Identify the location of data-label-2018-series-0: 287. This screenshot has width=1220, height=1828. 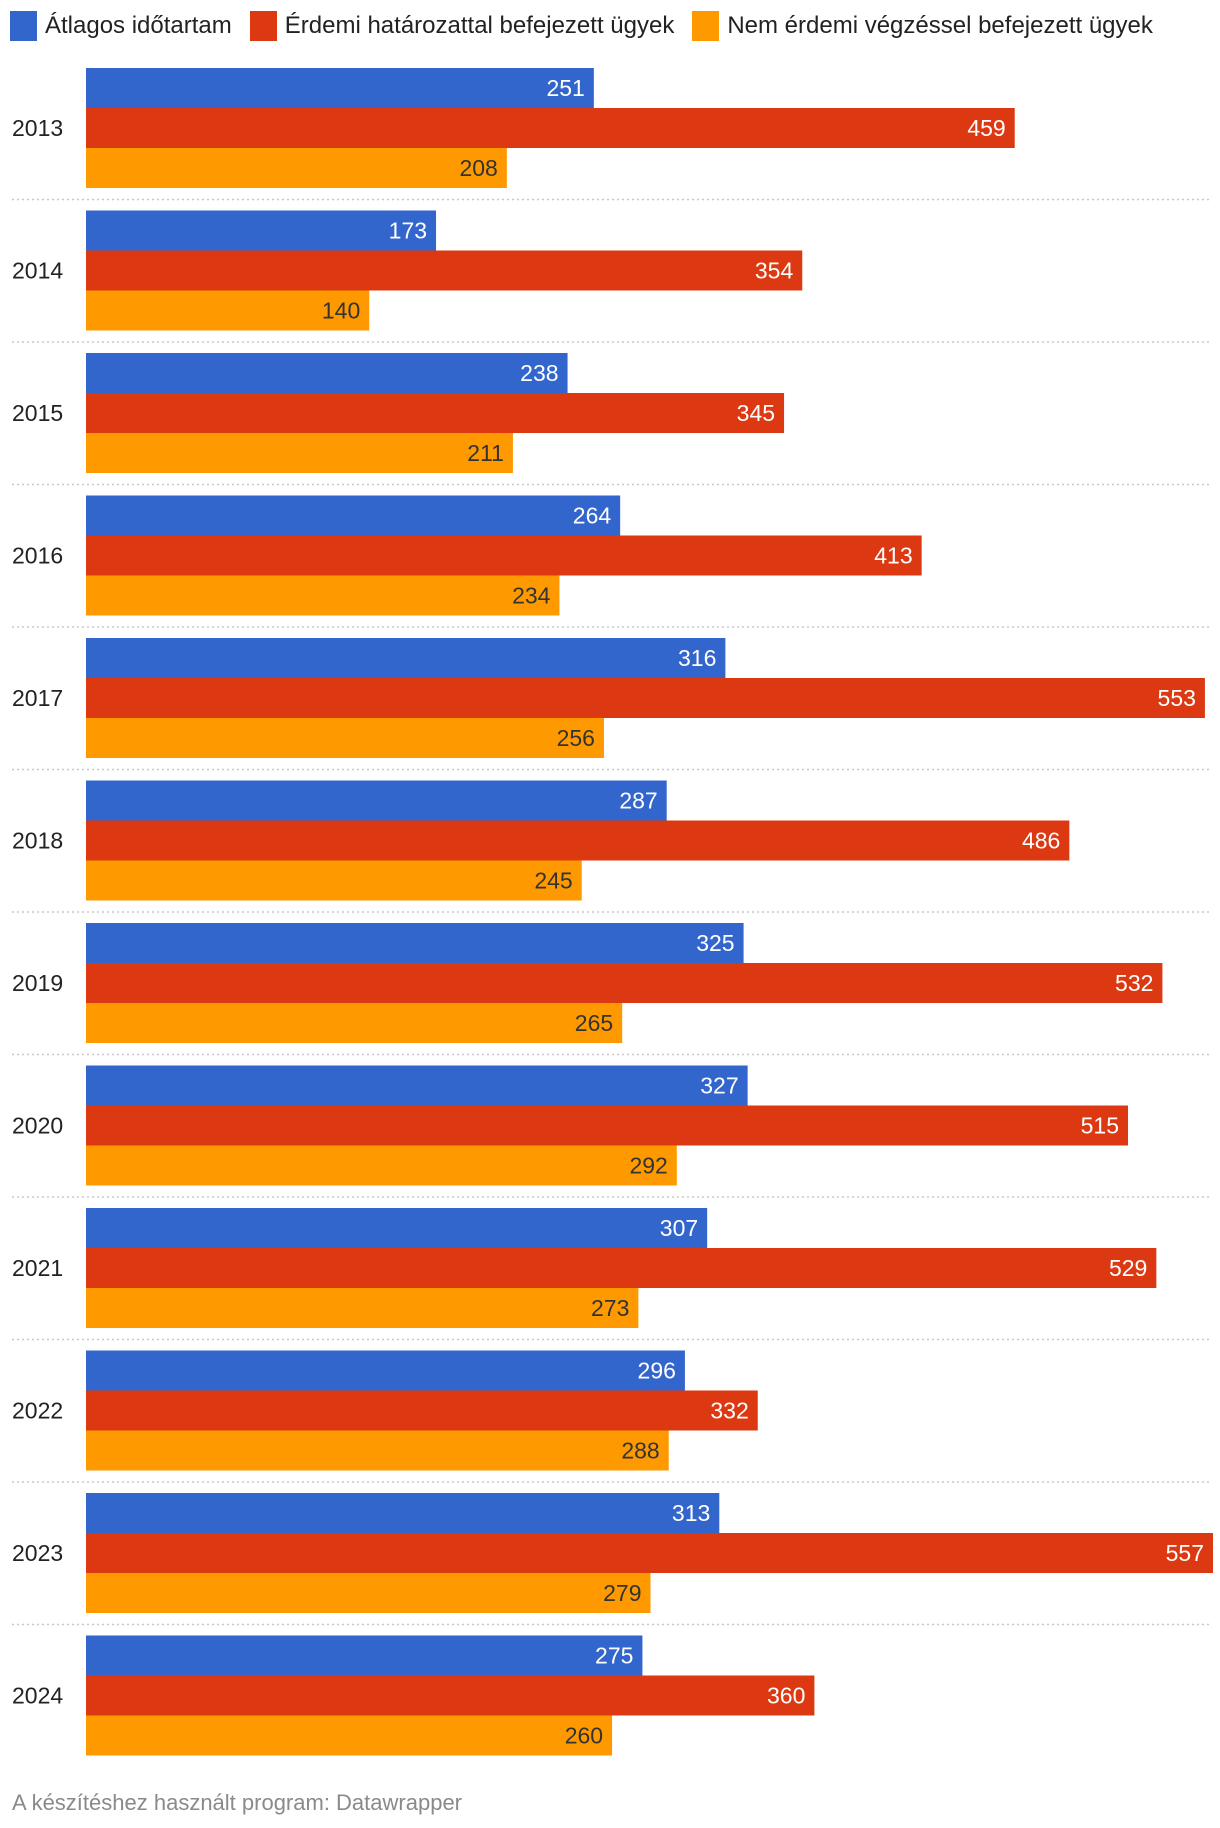
(638, 801).